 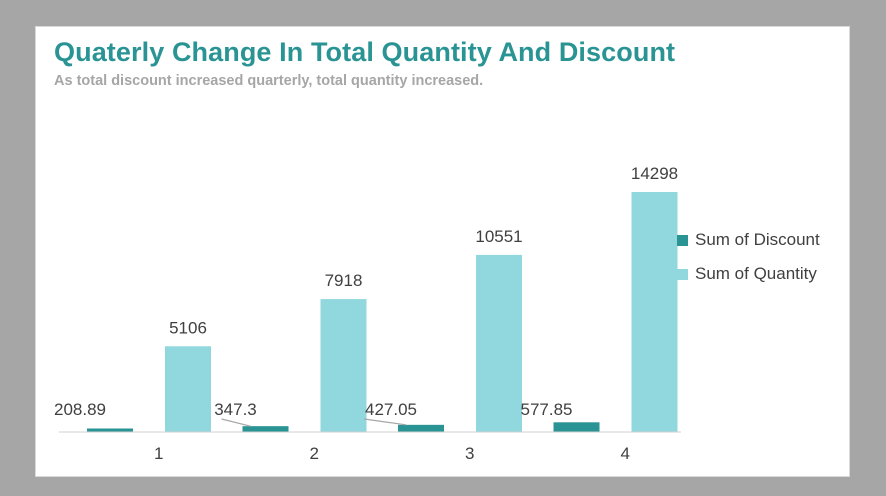 I want to click on data-label-discount-q1: 208.89, so click(x=80, y=409).